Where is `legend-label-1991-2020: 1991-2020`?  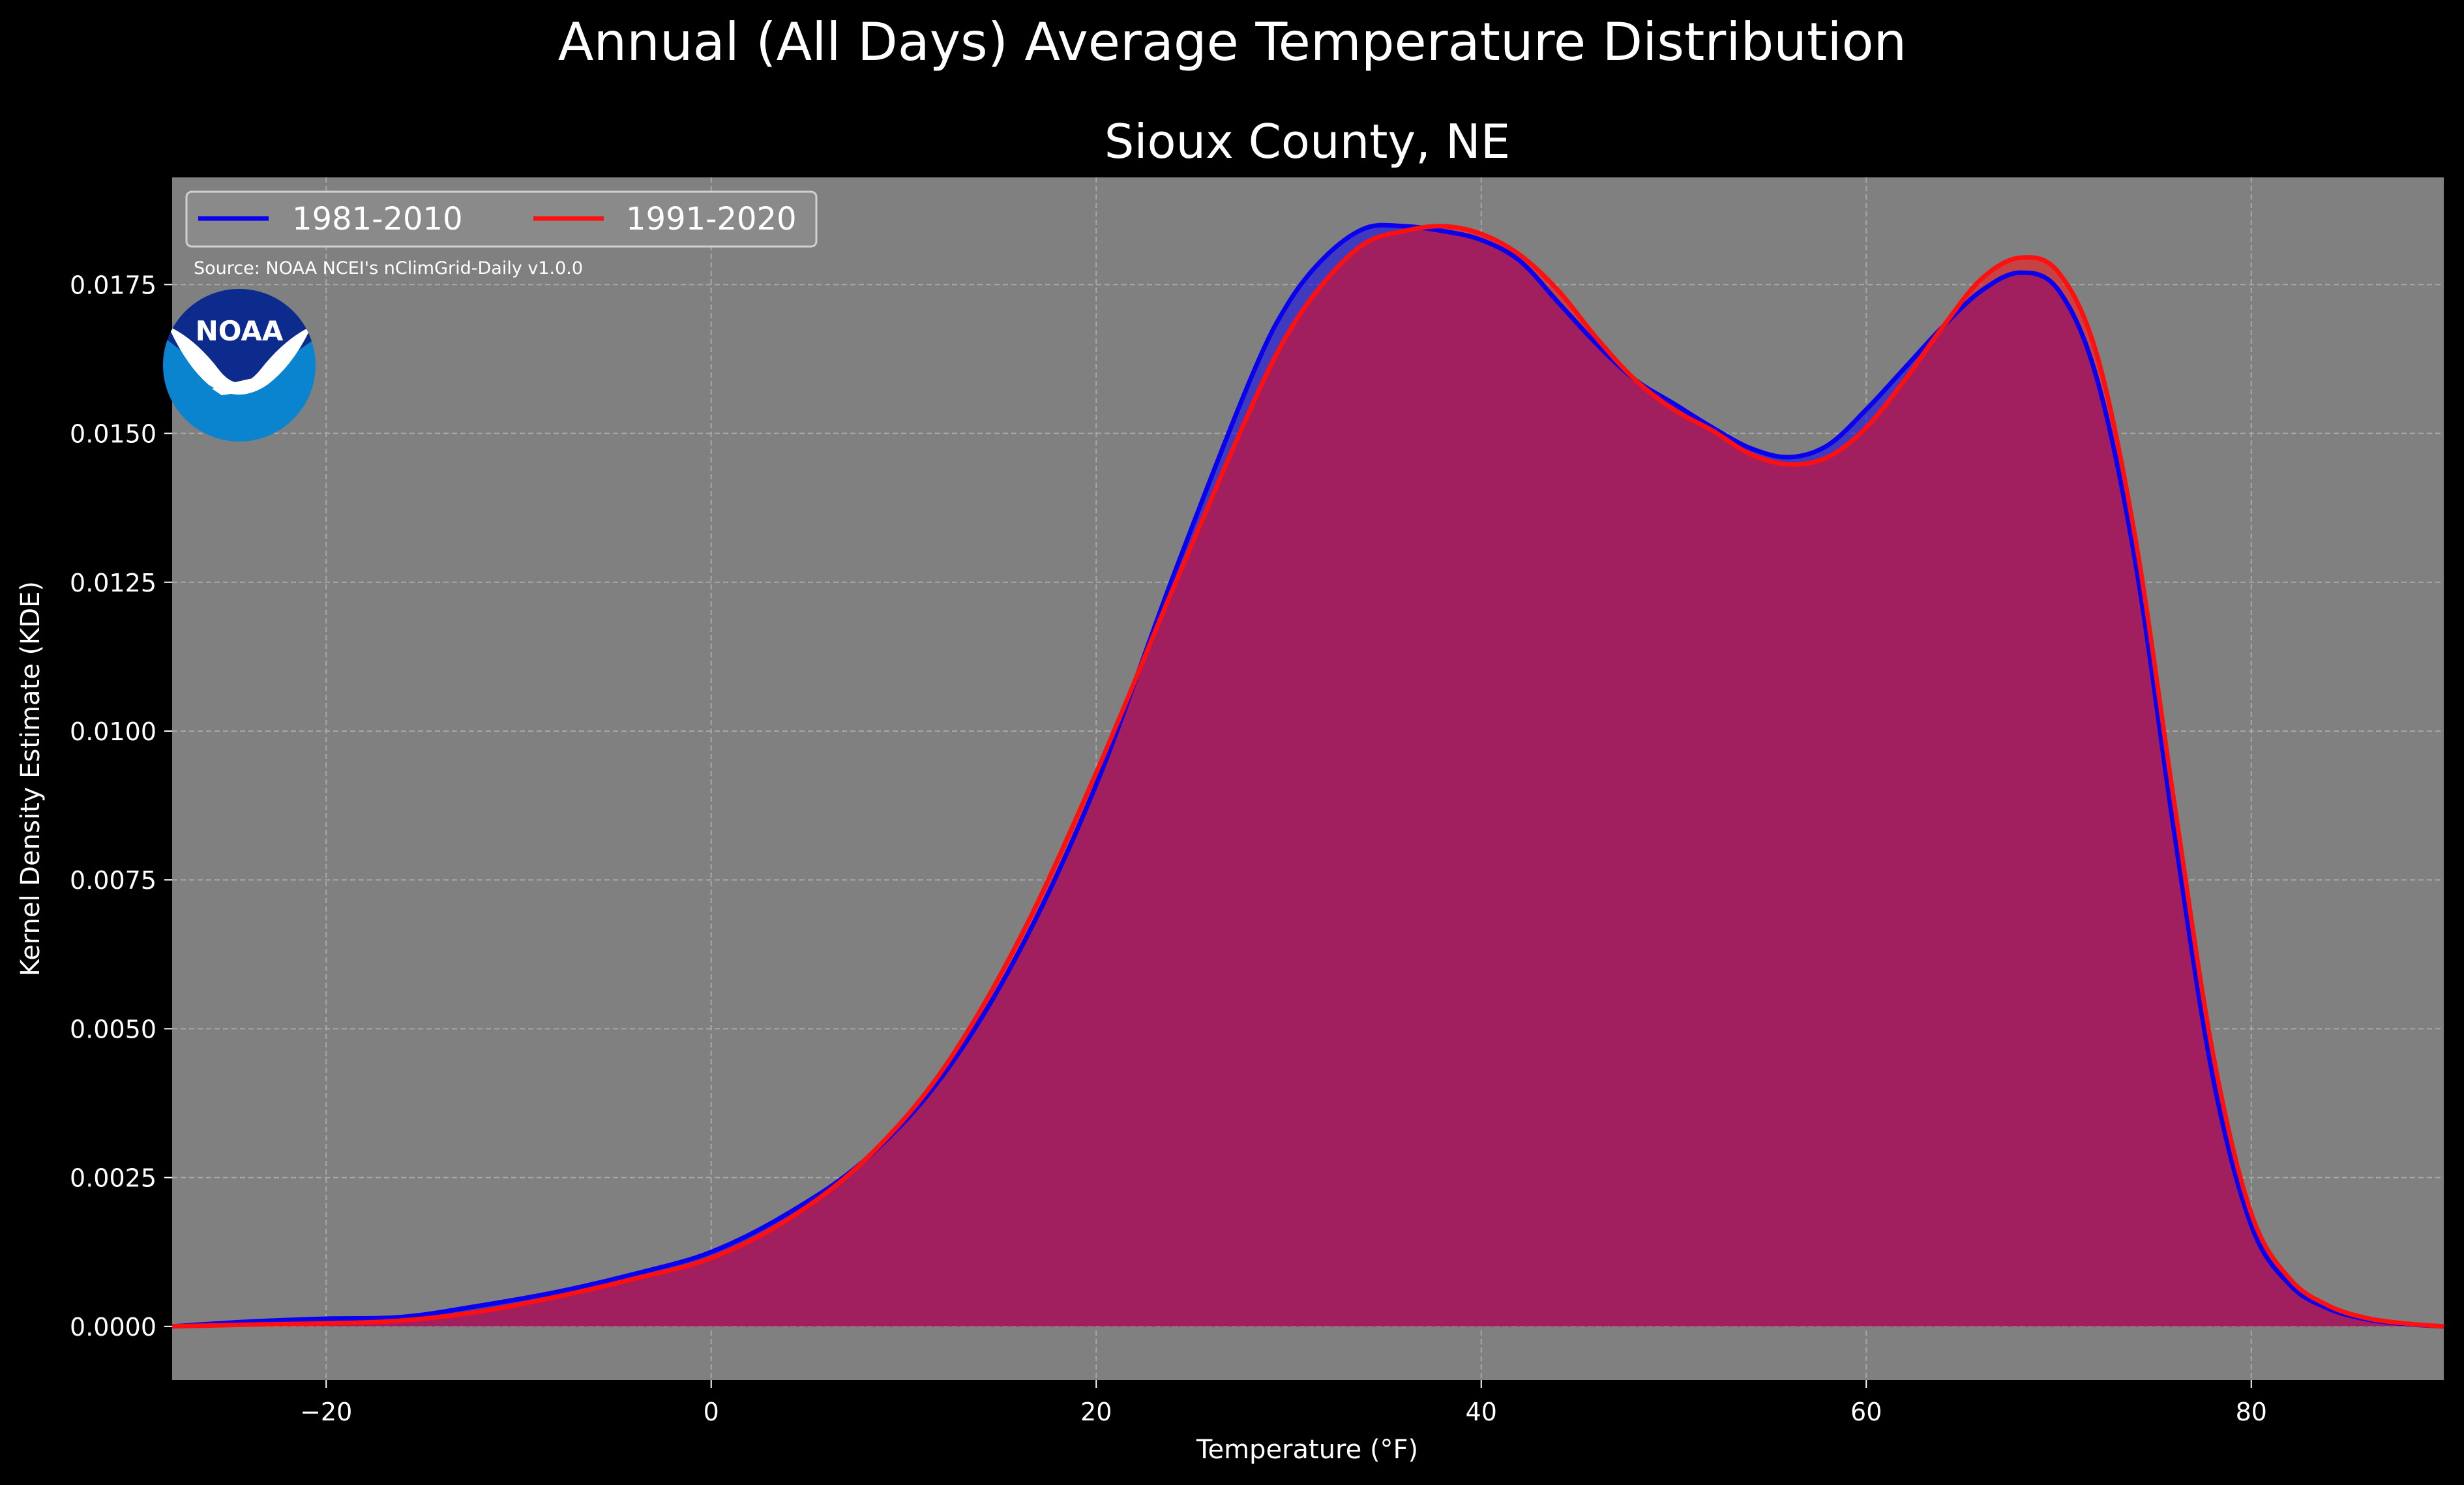 legend-label-1991-2020: 1991-2020 is located at coordinates (711, 219).